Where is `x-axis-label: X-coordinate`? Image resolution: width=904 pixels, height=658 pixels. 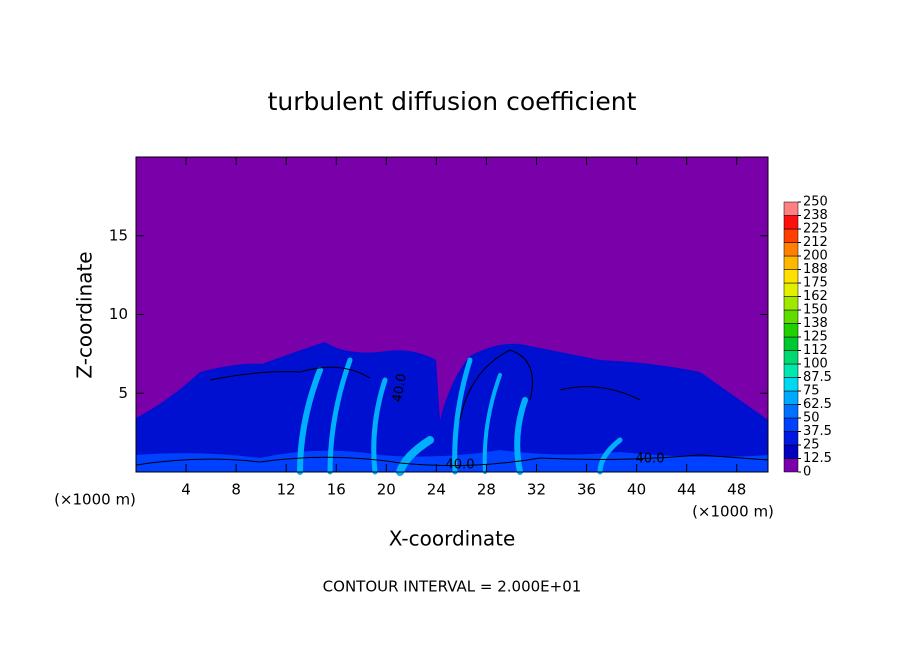
x-axis-label: X-coordinate is located at coordinates (452, 539).